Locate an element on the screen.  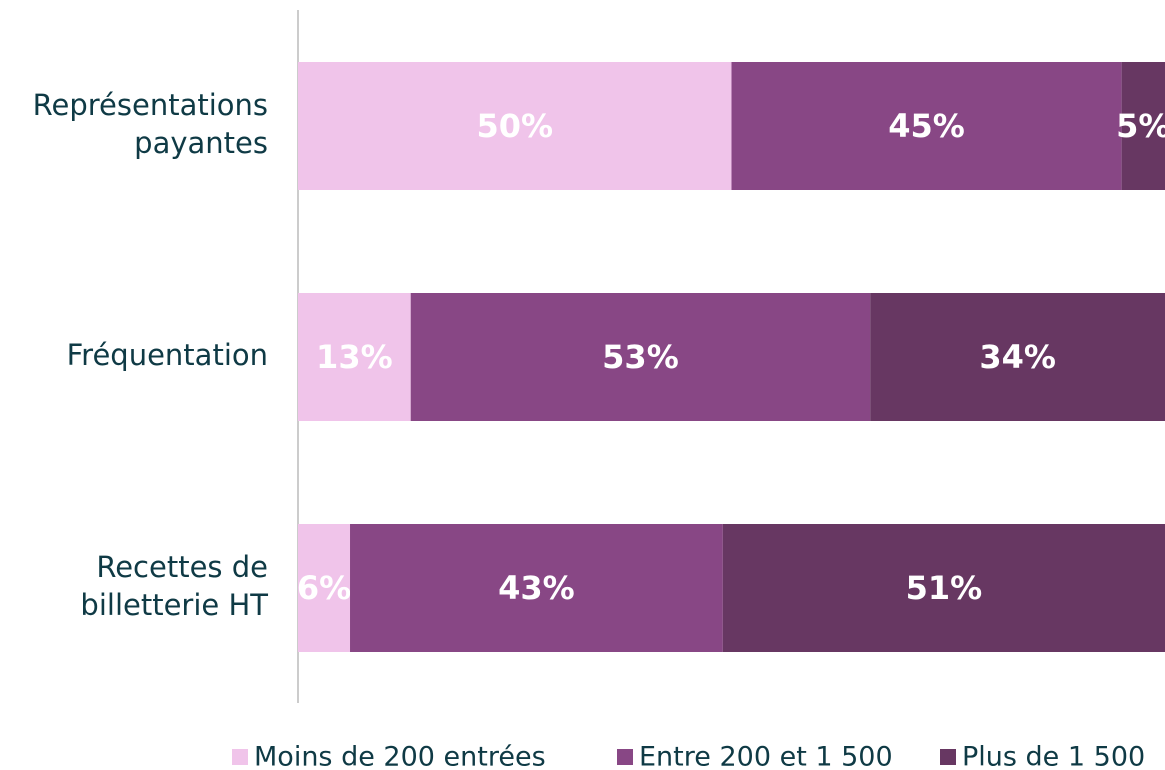
category-label: Représentations is located at coordinates (150, 105).